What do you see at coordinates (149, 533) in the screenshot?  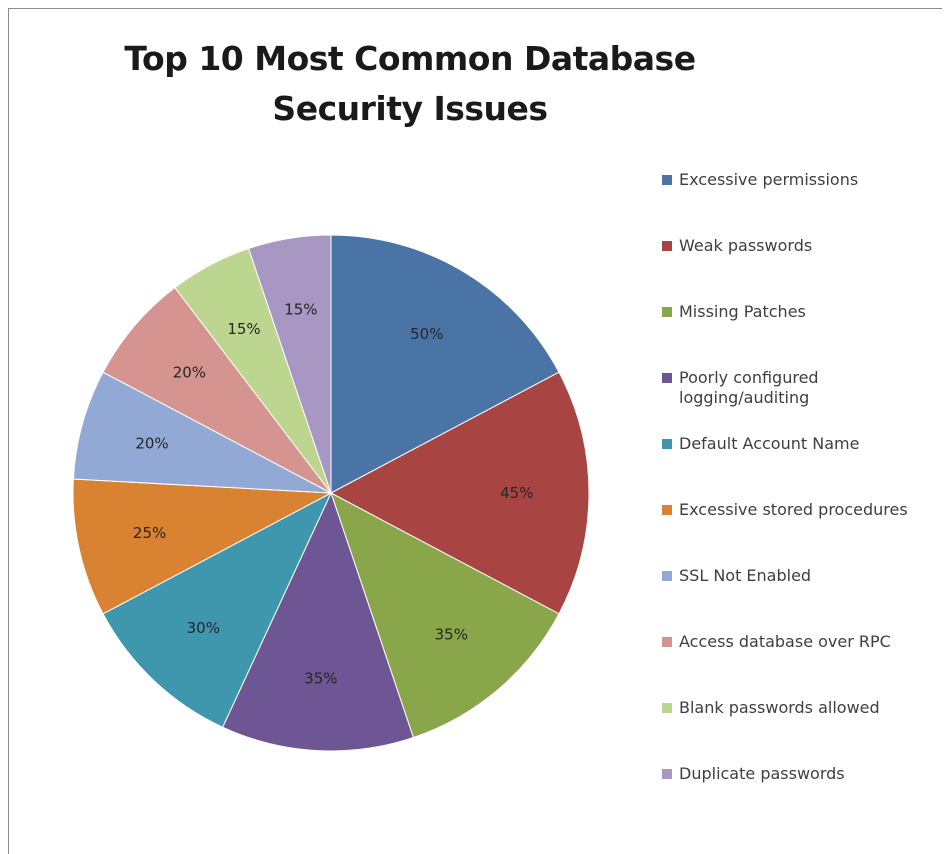 I see `slice-label-6: 25%` at bounding box center [149, 533].